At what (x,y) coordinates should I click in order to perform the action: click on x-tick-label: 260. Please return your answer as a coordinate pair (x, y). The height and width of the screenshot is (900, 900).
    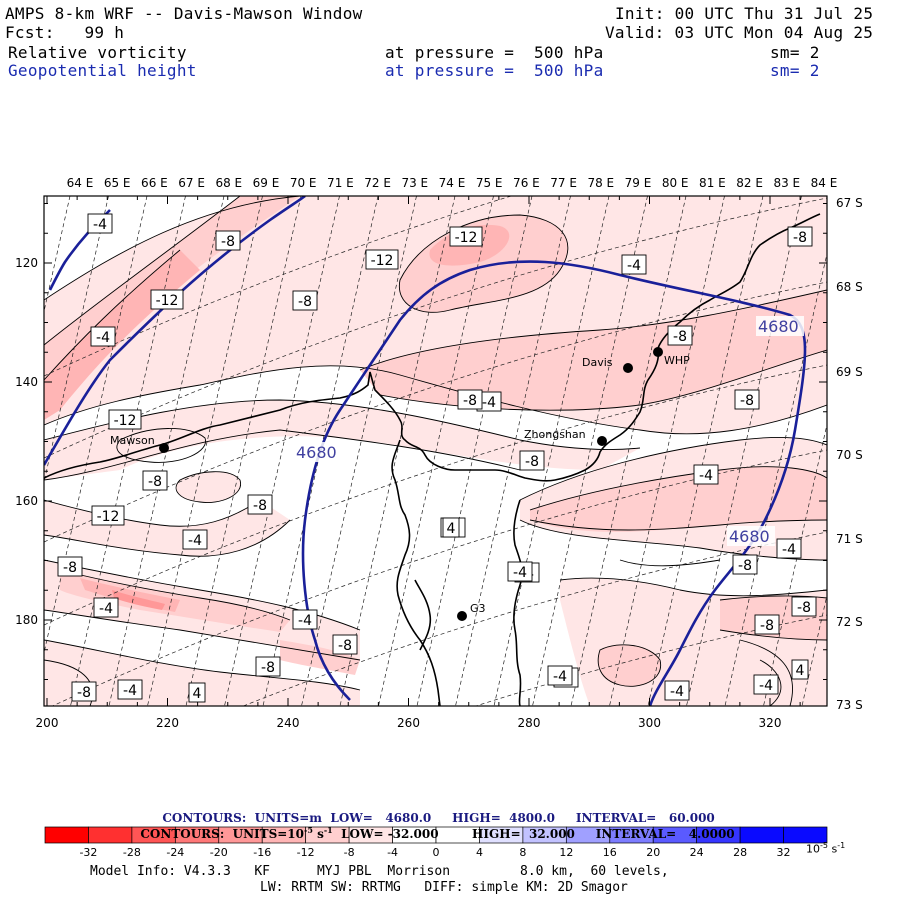
    Looking at the image, I should click on (408, 723).